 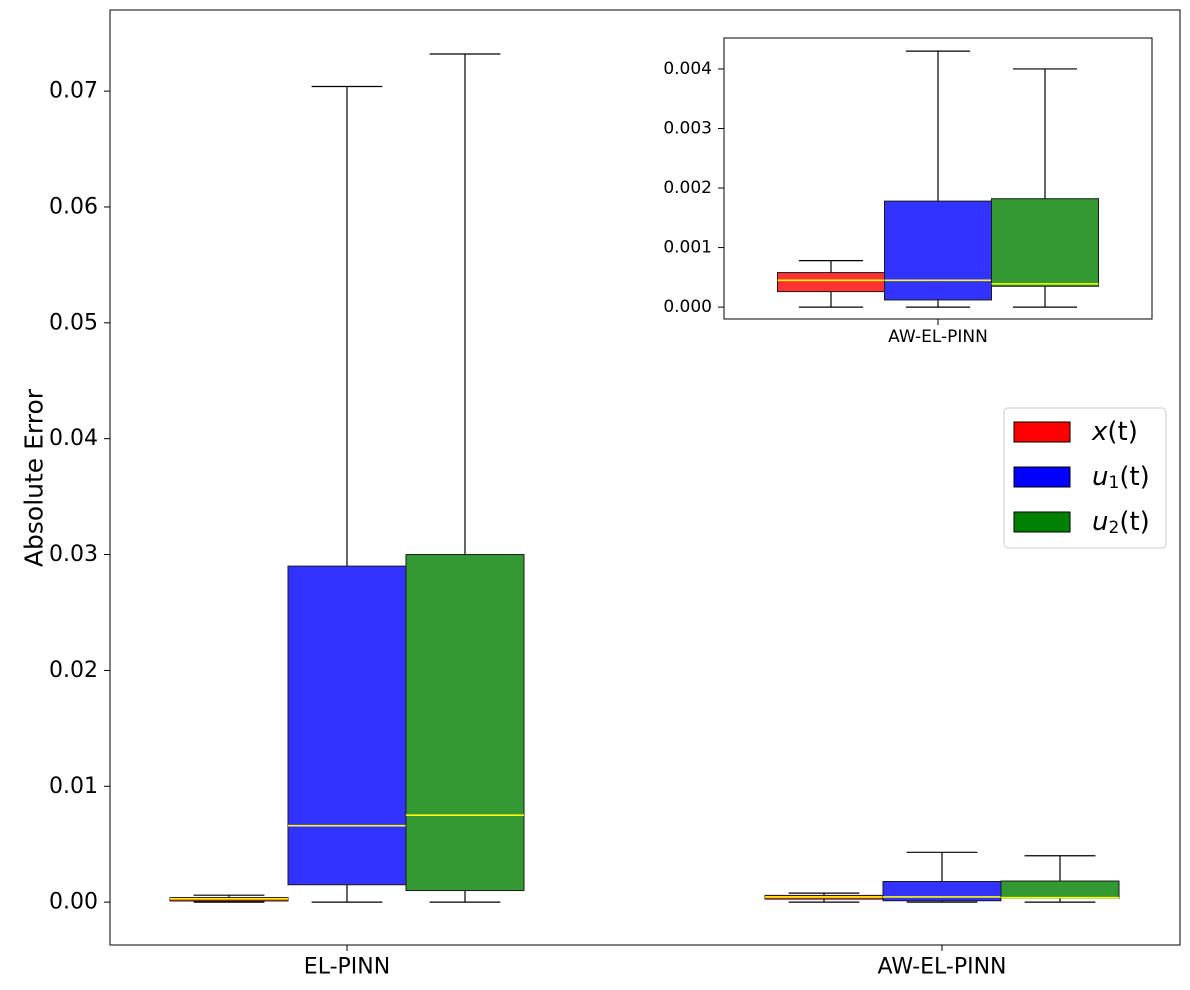 What do you see at coordinates (687, 248) in the screenshot?
I see `inset-y-tick-label: 0.001` at bounding box center [687, 248].